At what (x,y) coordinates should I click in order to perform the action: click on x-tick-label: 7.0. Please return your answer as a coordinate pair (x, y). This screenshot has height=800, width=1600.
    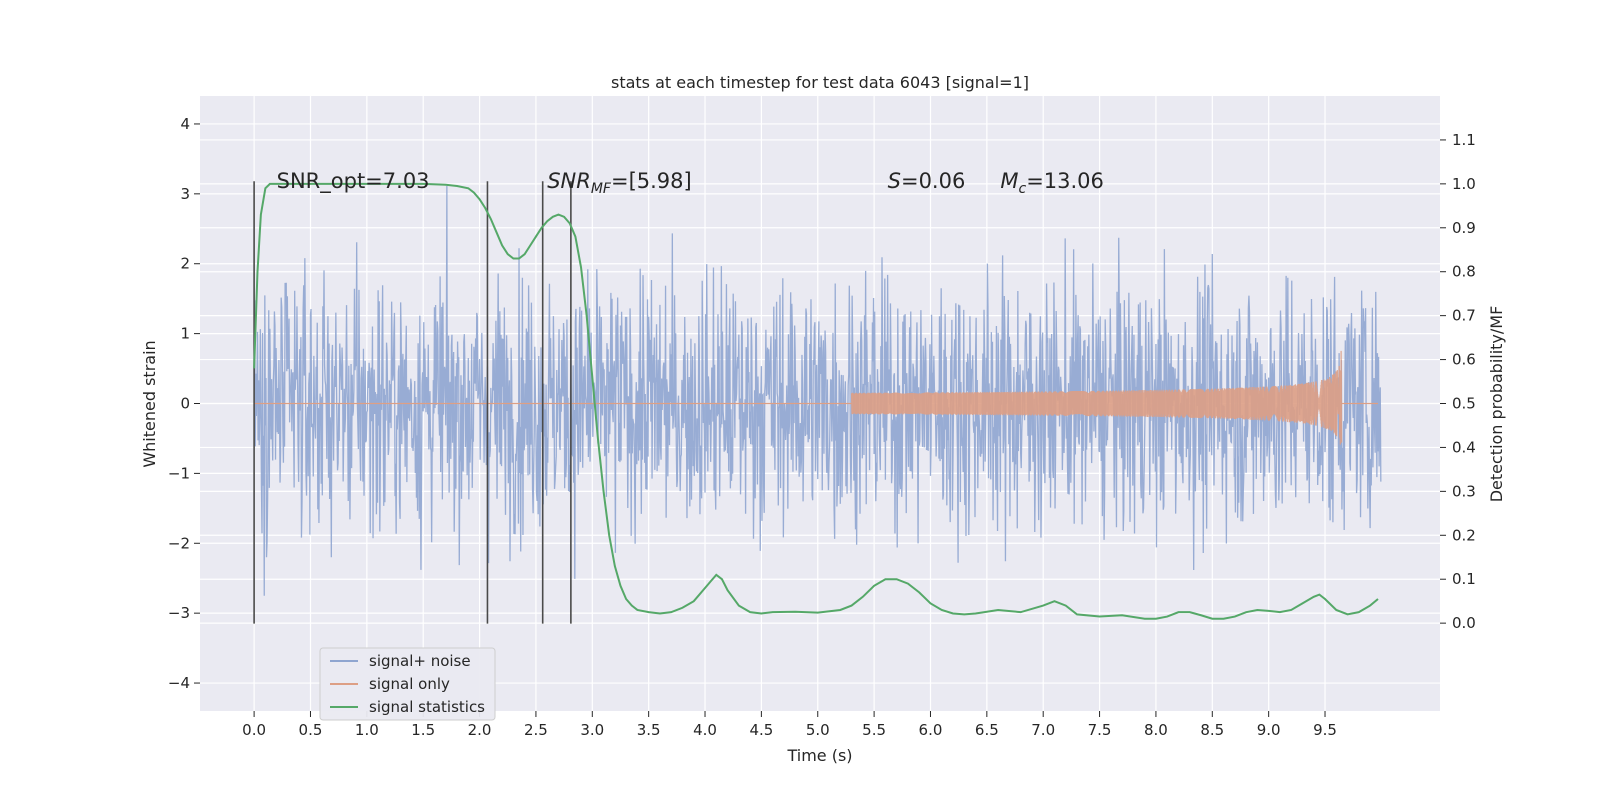
    Looking at the image, I should click on (1043, 730).